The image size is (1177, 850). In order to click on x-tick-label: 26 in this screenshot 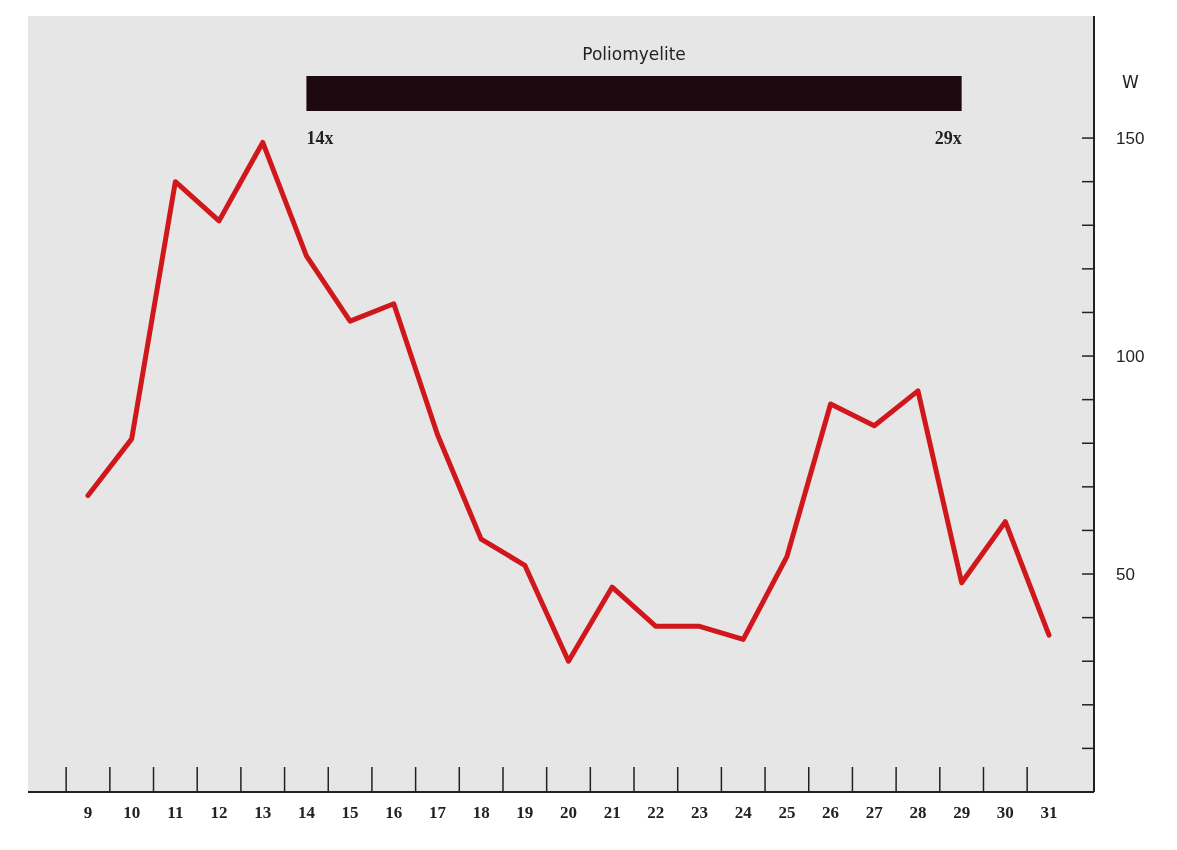, I will do `click(831, 812)`.